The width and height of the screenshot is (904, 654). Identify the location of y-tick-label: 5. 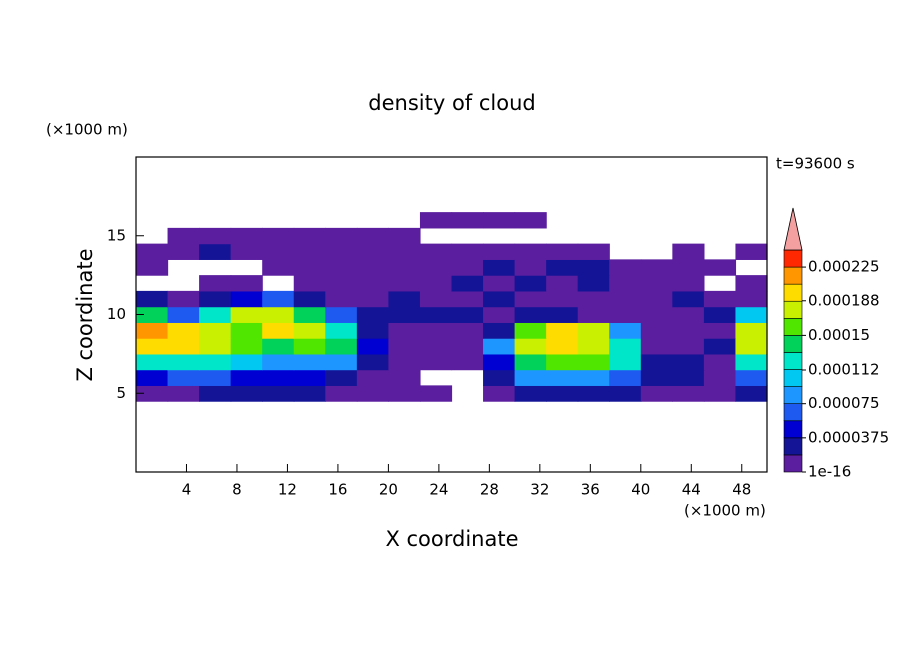
(121, 393).